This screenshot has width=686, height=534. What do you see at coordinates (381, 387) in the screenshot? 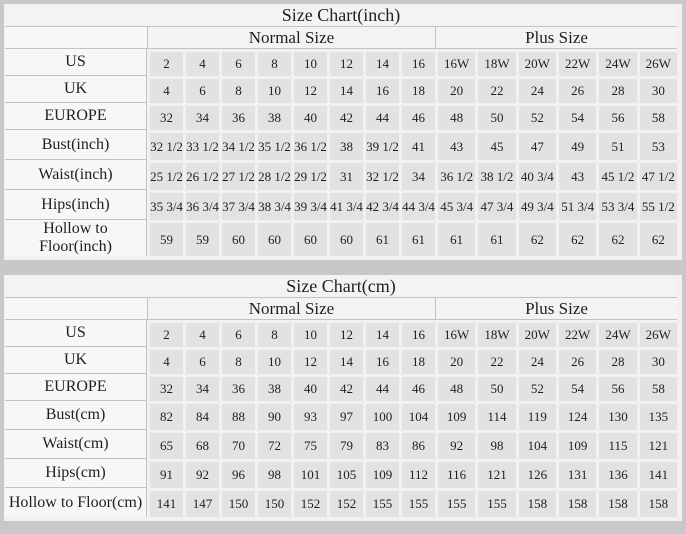
I see `size-cell: 44` at bounding box center [381, 387].